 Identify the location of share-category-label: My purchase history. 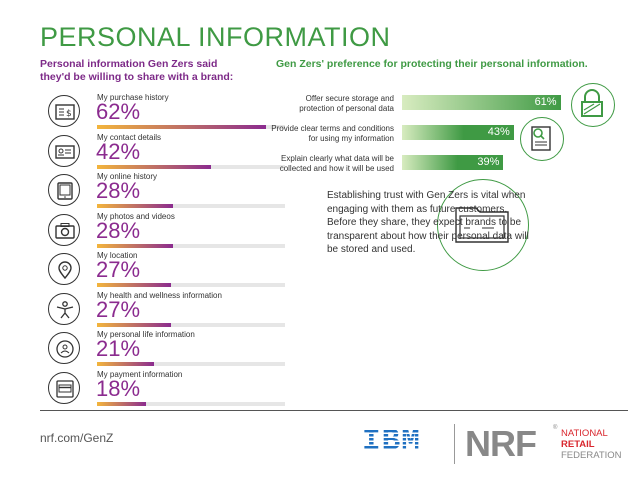
(133, 97).